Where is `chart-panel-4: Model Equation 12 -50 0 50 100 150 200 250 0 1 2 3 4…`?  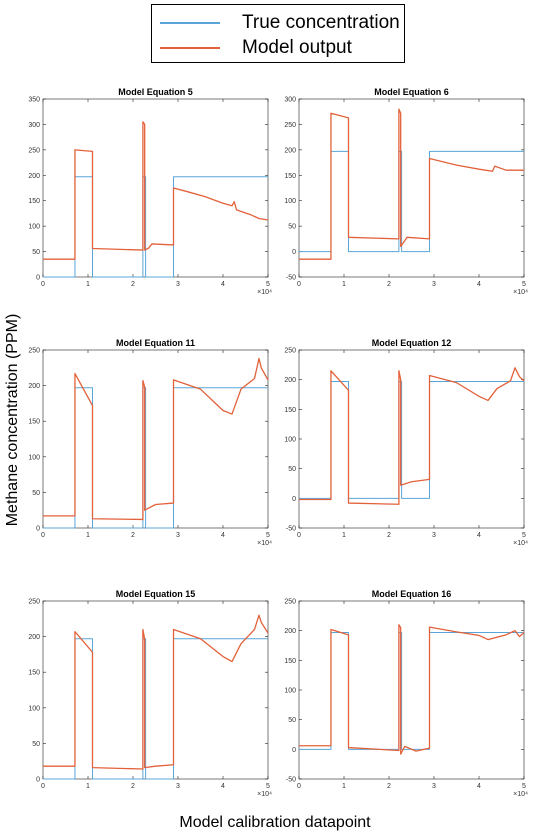 chart-panel-4: Model Equation 12 -50 0 50 100 150 200 250 0 1 2 3 4… is located at coordinates (404, 441).